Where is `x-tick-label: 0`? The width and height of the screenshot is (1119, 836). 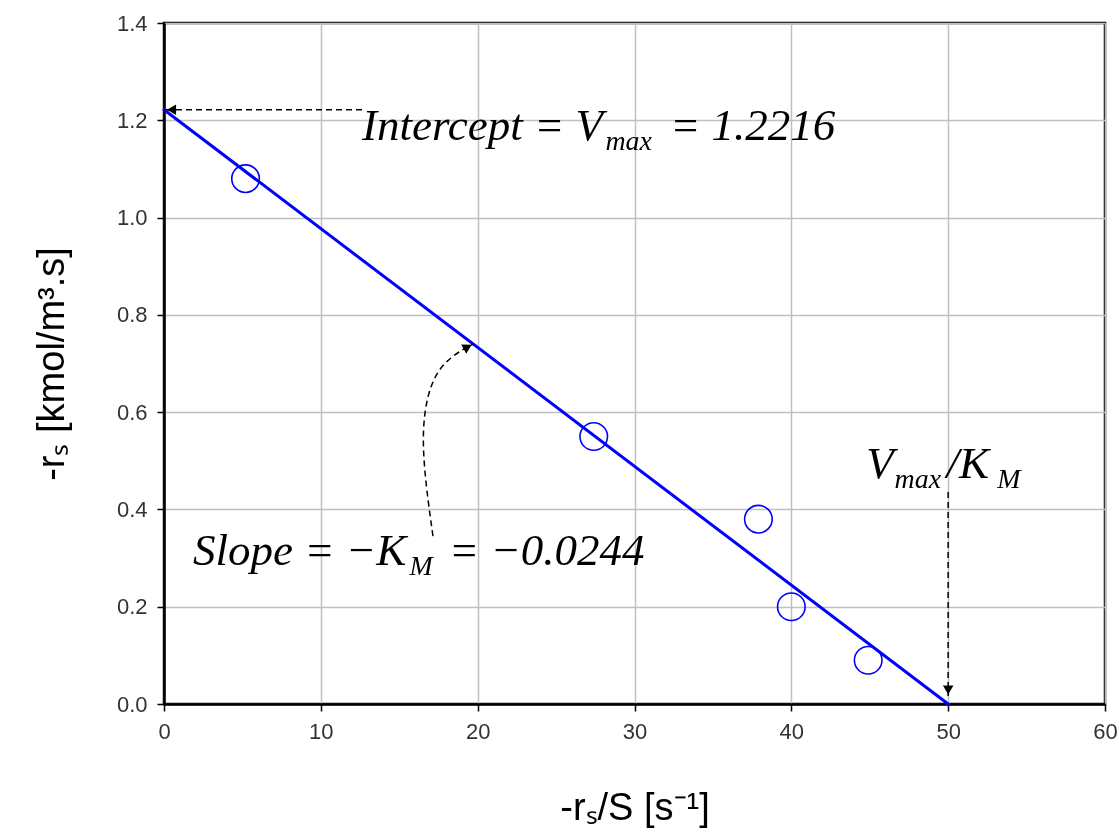
x-tick-label: 0 is located at coordinates (164, 731).